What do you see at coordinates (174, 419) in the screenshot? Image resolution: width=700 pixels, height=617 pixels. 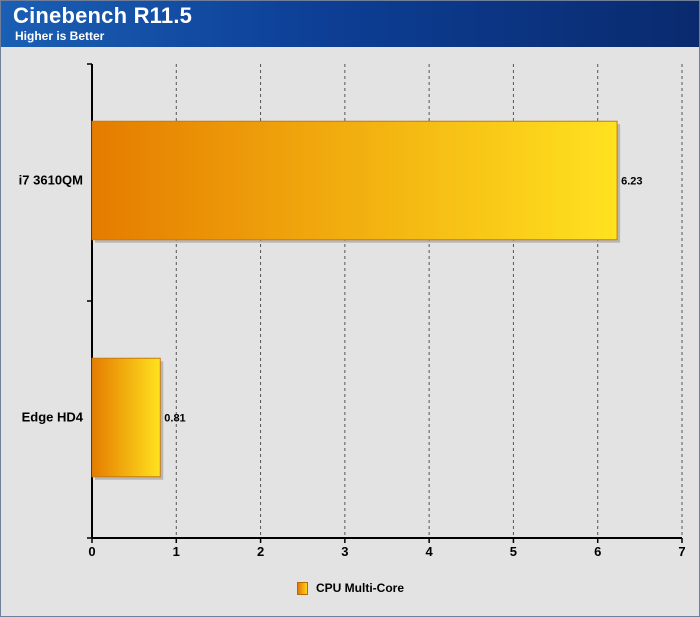 I see `bar-value-label: 0.81` at bounding box center [174, 419].